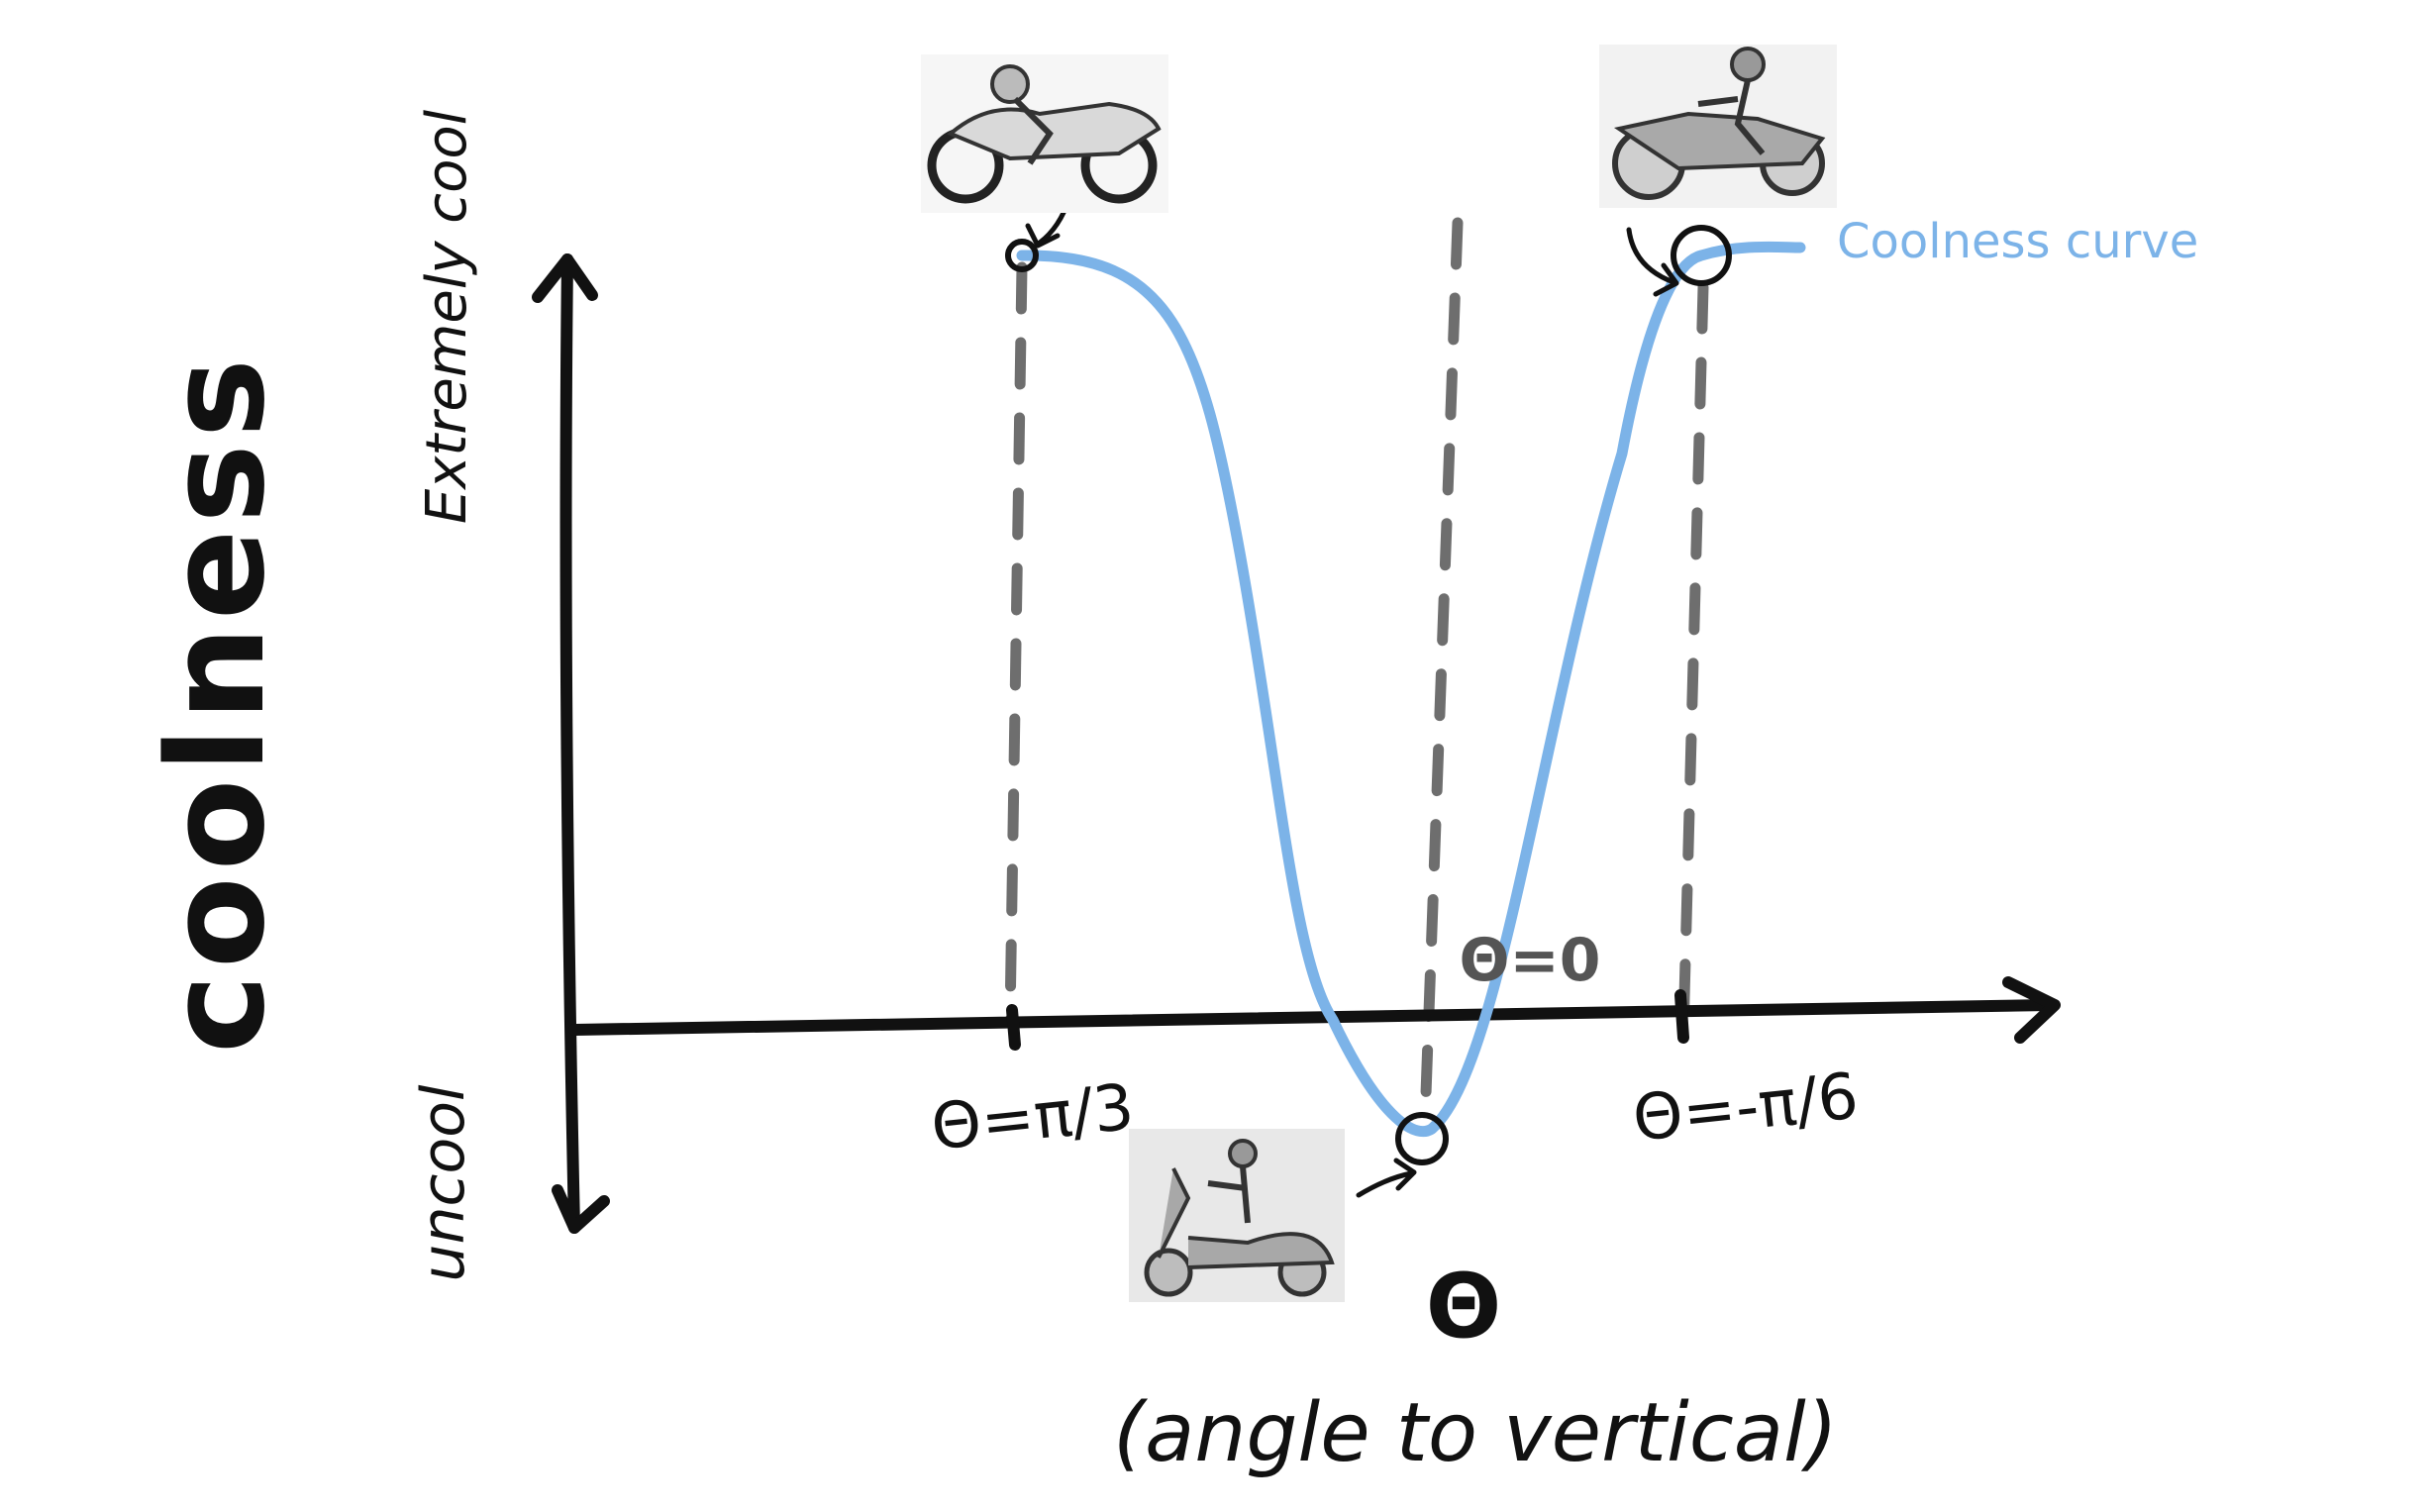  Describe the element at coordinates (1746, 1107) in the screenshot. I see `label-theta-minus-pi-over-6: Θ=-π/6` at that location.